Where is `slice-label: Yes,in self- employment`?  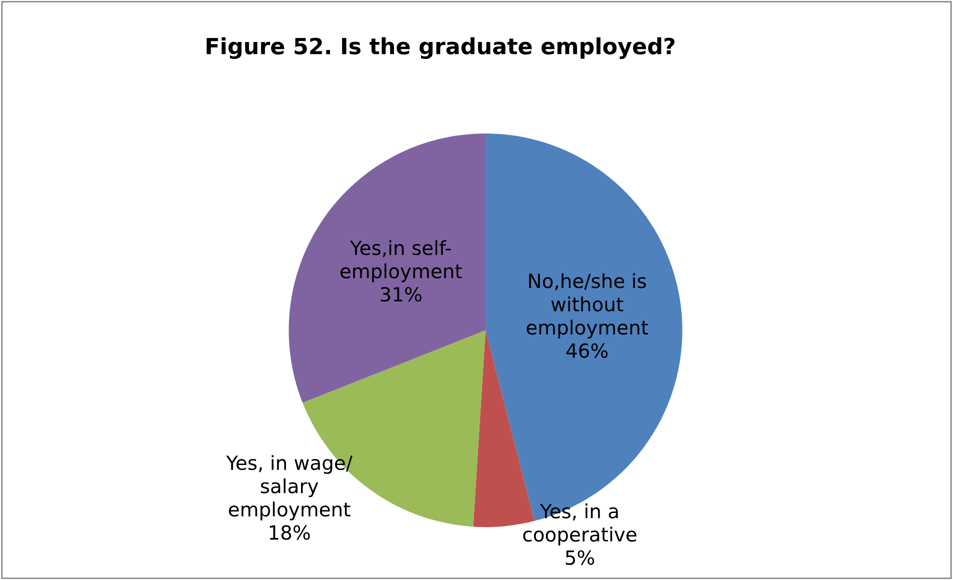
slice-label: Yes,in self- employment is located at coordinates (401, 261).